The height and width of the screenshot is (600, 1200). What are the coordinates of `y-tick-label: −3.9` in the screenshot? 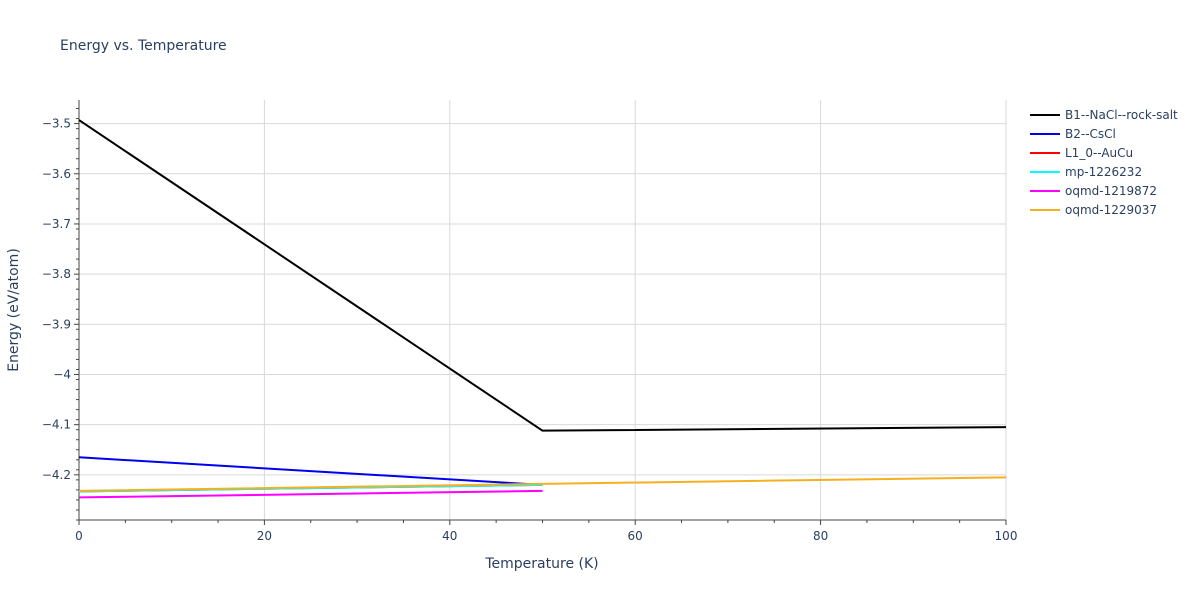 It's located at (56, 324).